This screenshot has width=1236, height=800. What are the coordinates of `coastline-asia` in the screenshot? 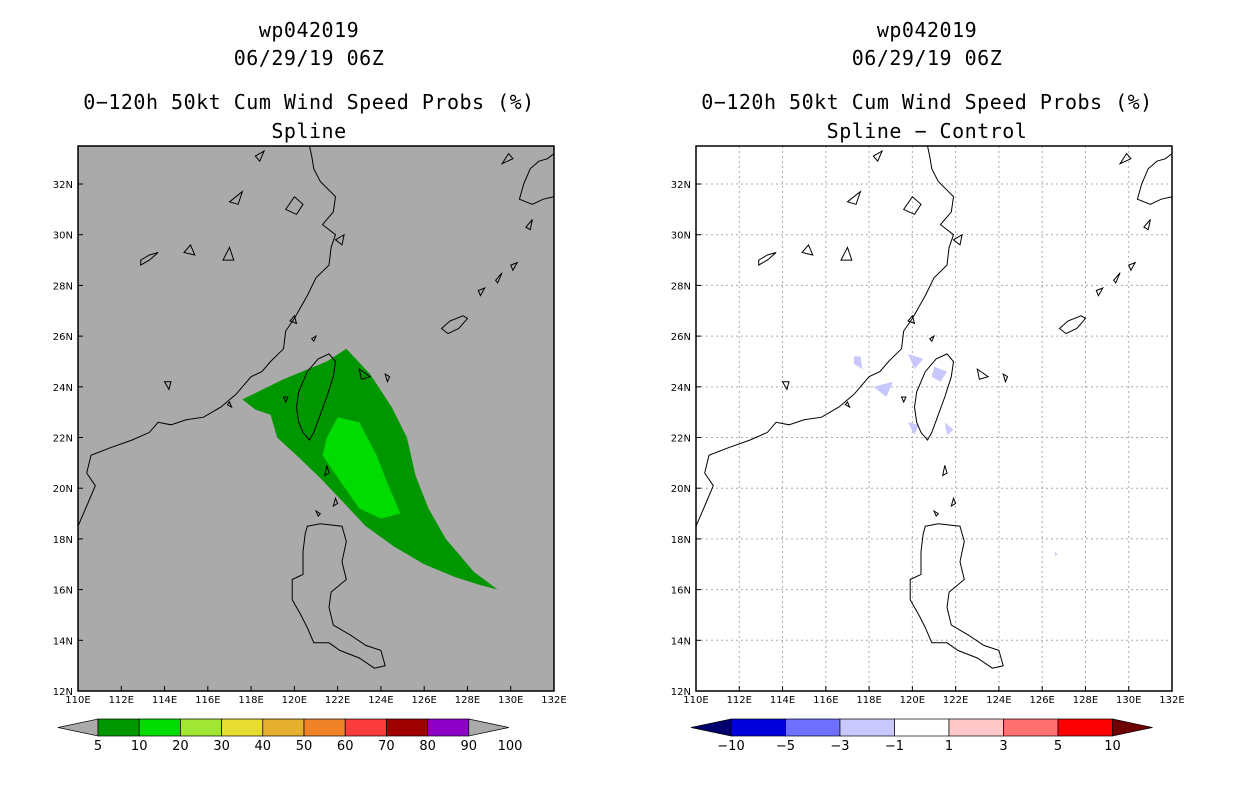 It's located at (825, 336).